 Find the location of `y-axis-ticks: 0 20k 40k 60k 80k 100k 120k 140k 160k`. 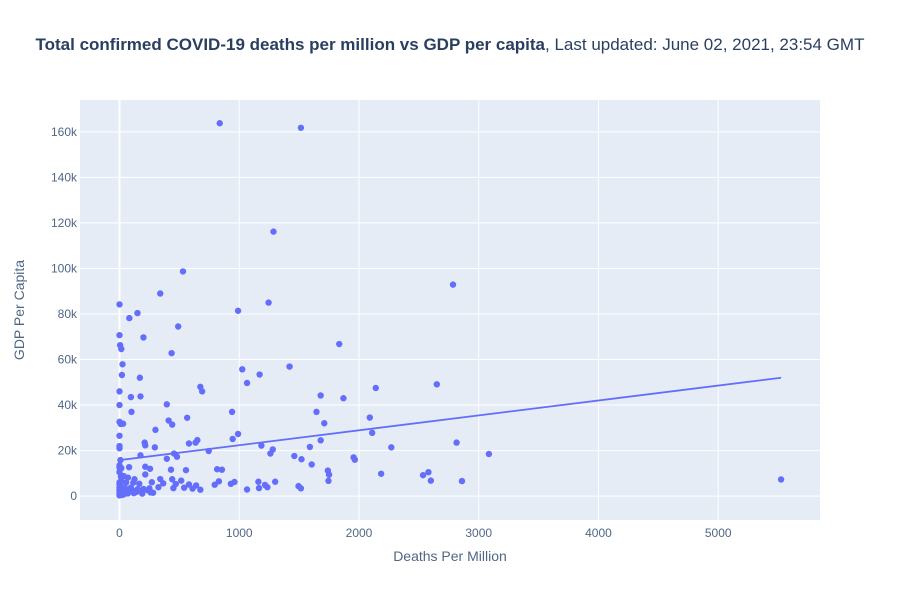

y-axis-ticks: 0 20k 40k 60k 80k 100k 120k 140k 160k is located at coordinates (64, 314).